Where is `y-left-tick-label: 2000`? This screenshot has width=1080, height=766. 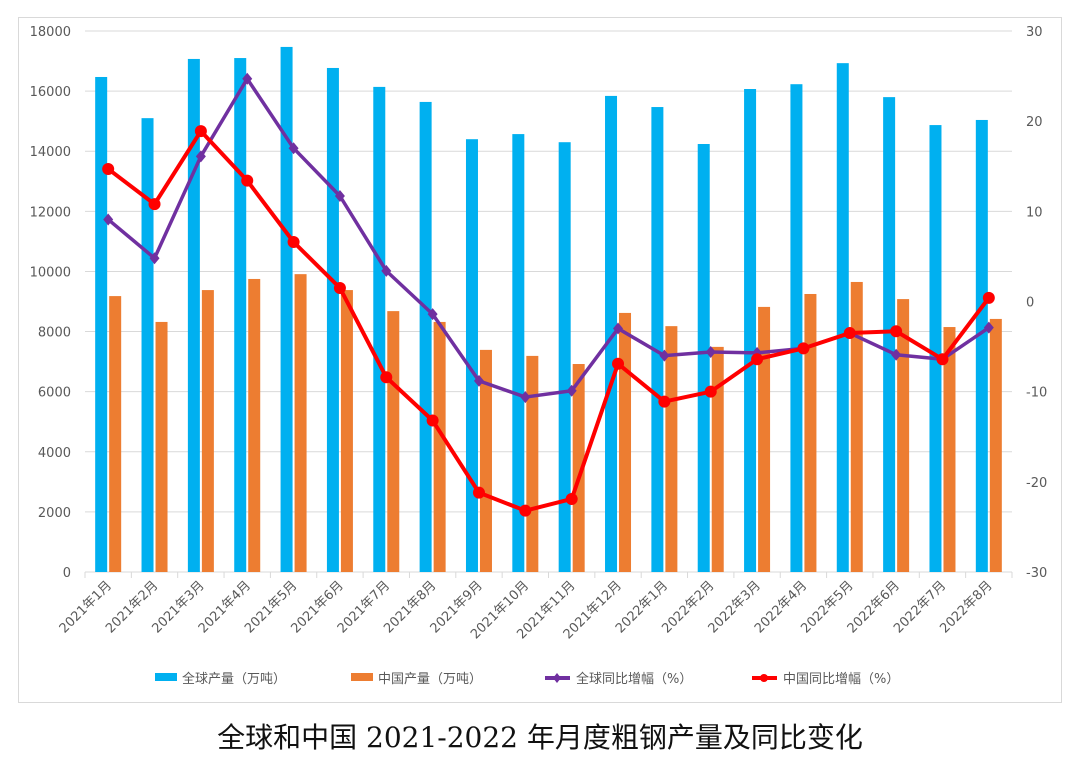 y-left-tick-label: 2000 is located at coordinates (54, 513).